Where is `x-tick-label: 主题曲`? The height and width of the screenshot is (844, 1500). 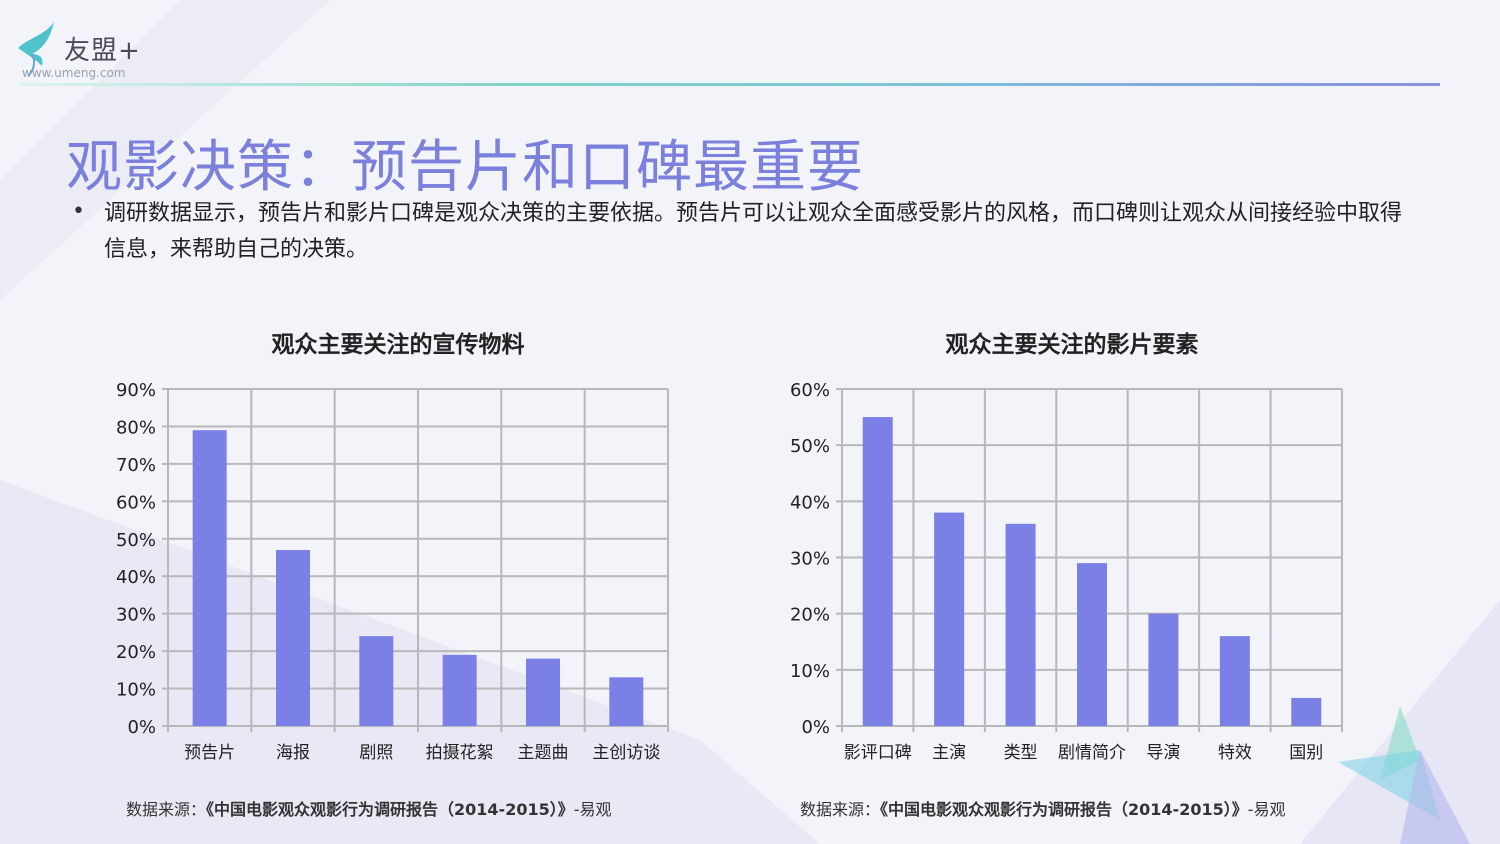 x-tick-label: 主题曲 is located at coordinates (543, 753).